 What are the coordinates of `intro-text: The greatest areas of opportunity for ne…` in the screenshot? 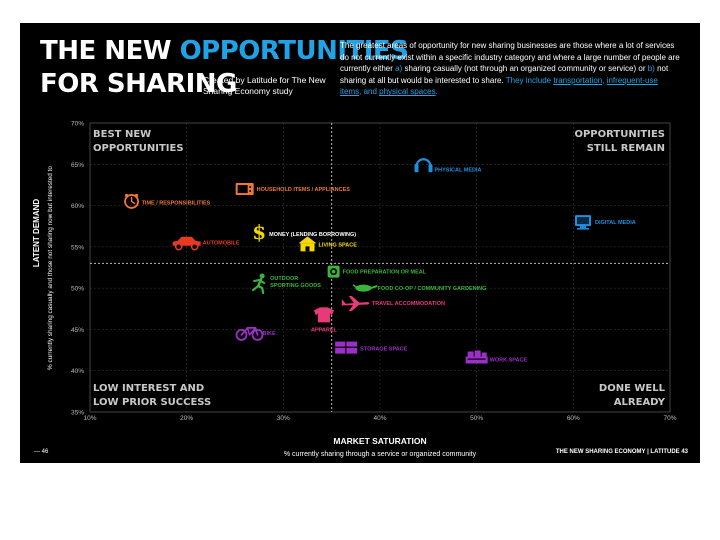 It's located at (510, 69).